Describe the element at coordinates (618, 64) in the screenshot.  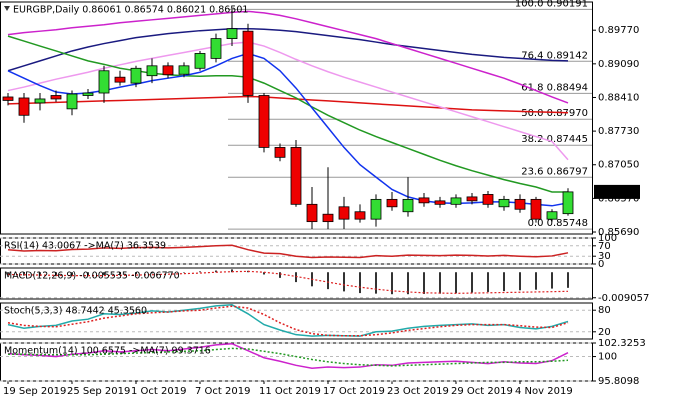
I see `y-tick-label: 0.89090` at that location.